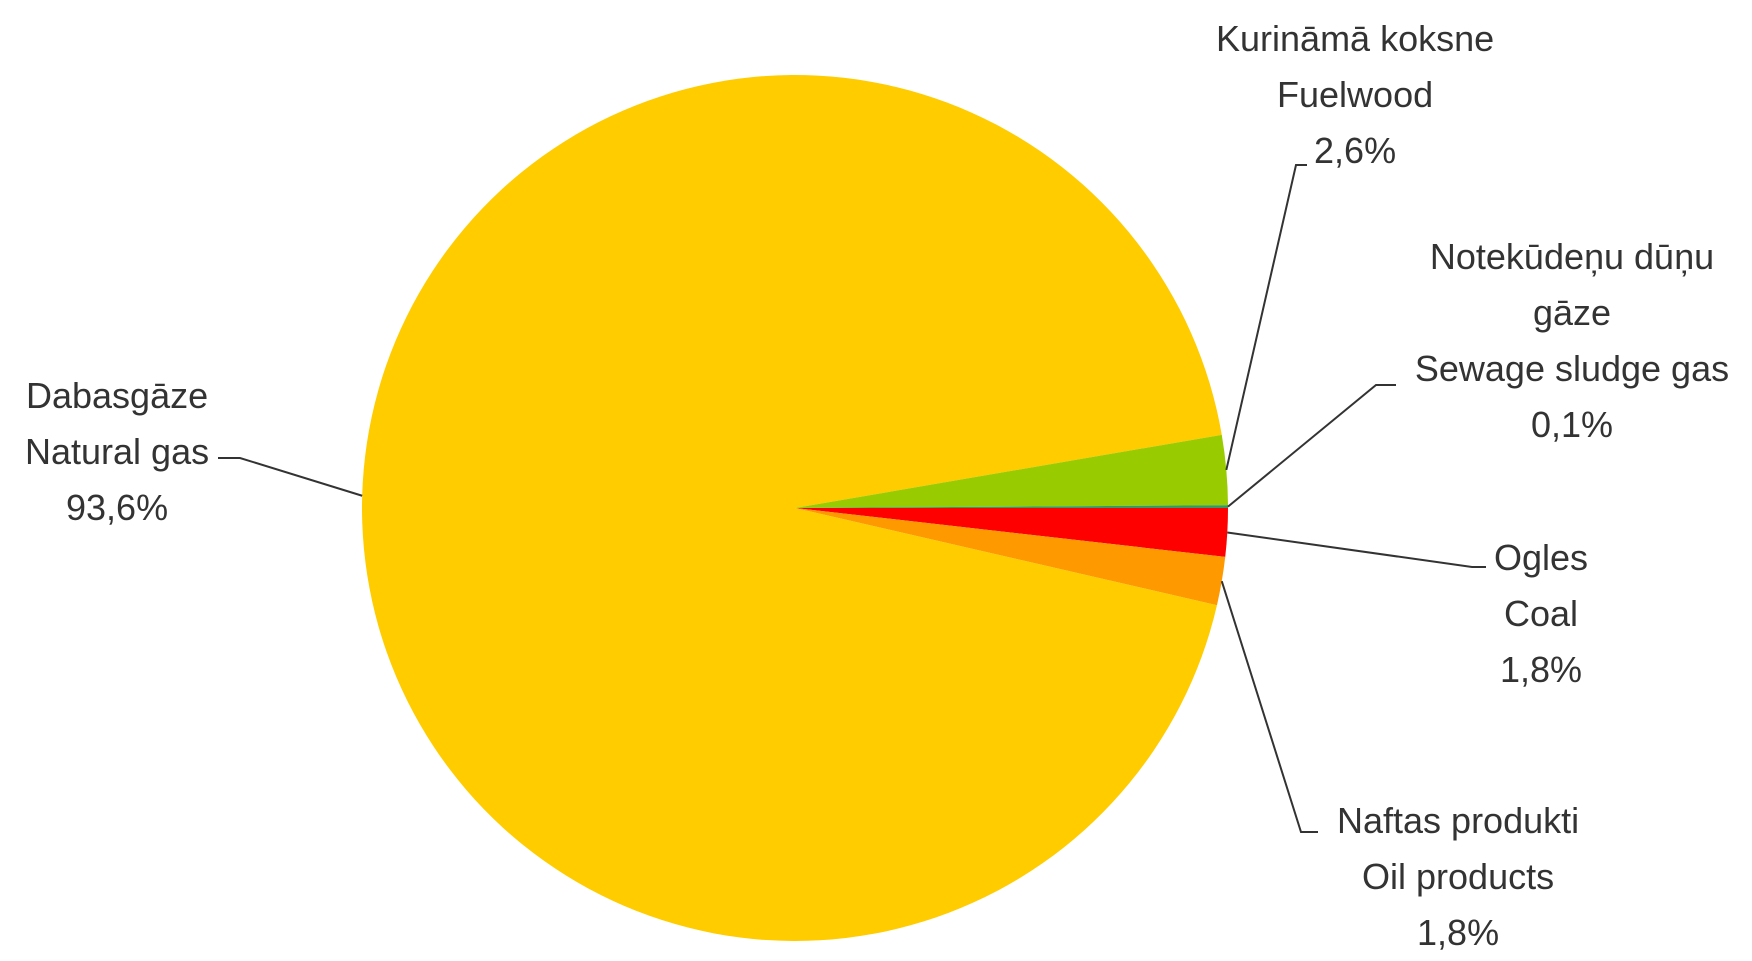 Image resolution: width=1752 pixels, height=961 pixels. Describe the element at coordinates (1572, 368) in the screenshot. I see `category-label: Sewage sludge gas` at that location.